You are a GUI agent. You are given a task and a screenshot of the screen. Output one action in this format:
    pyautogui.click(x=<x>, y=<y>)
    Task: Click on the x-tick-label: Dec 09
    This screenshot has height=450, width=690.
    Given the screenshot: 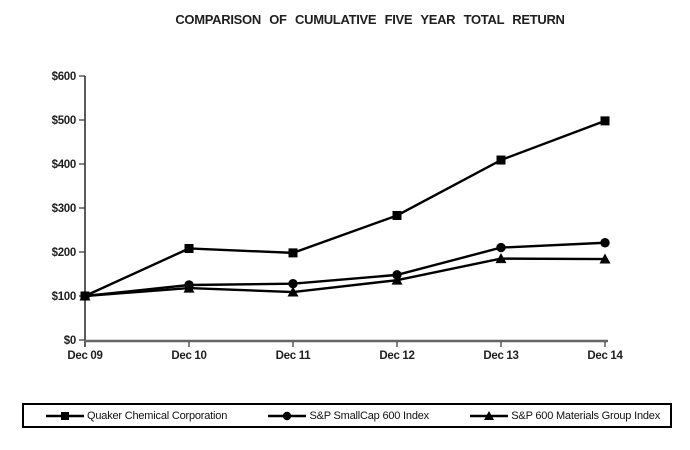 What is the action you would take?
    pyautogui.click(x=84, y=356)
    